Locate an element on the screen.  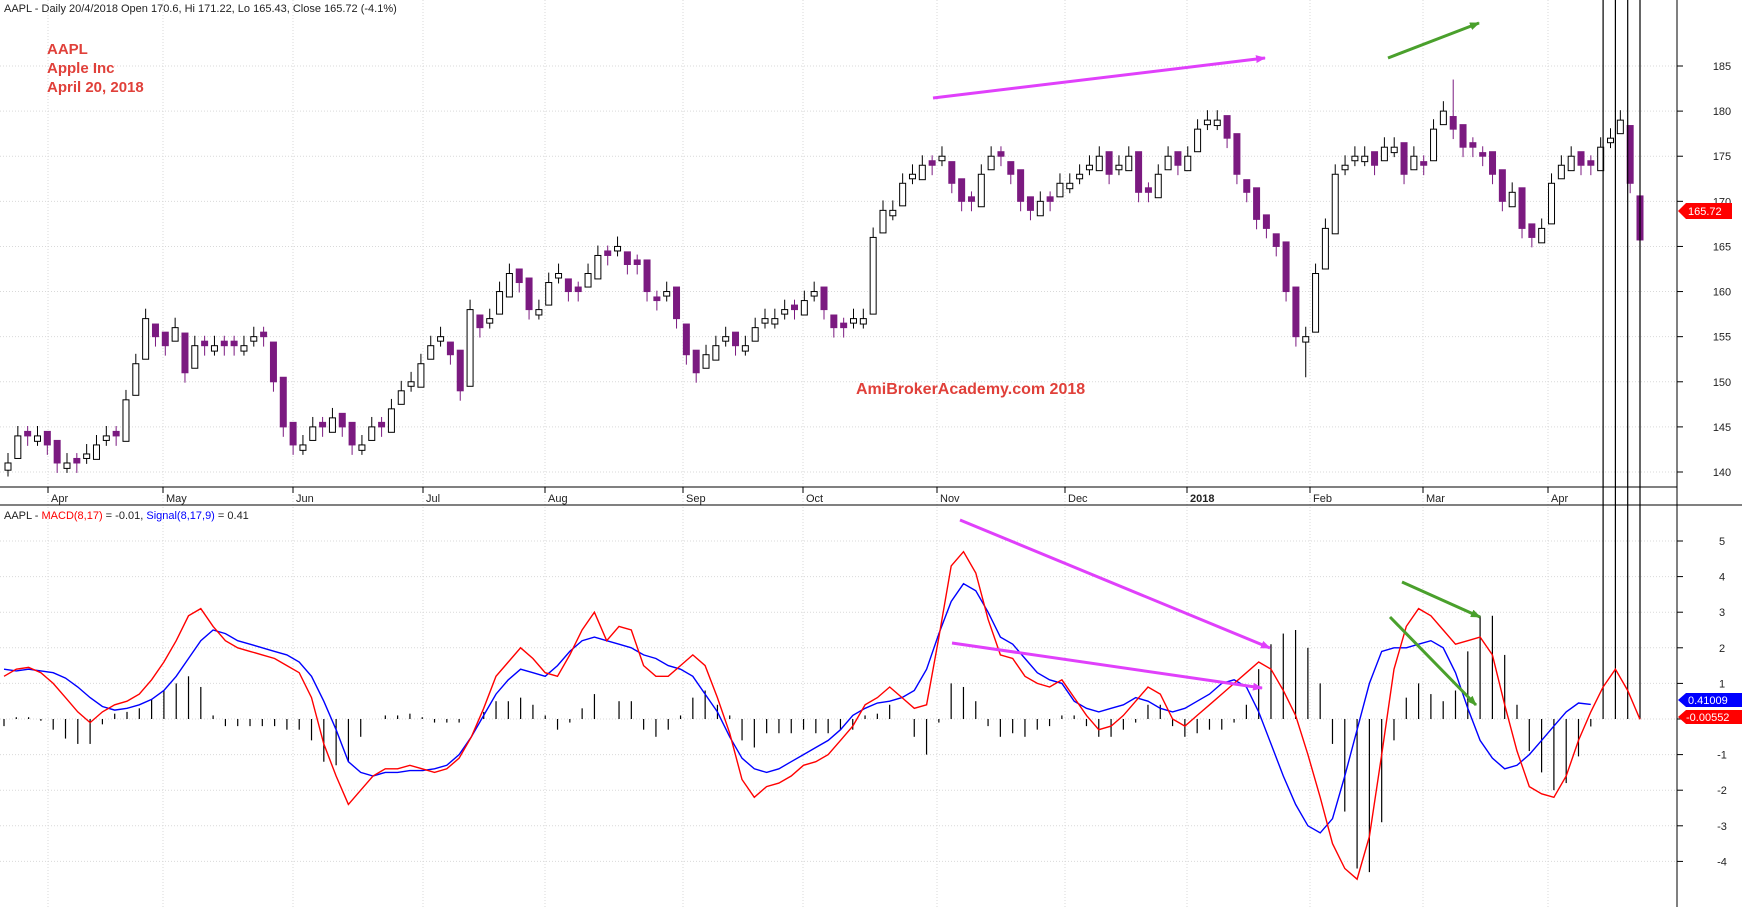
time-tick-label: Jul is located at coordinates (433, 499).